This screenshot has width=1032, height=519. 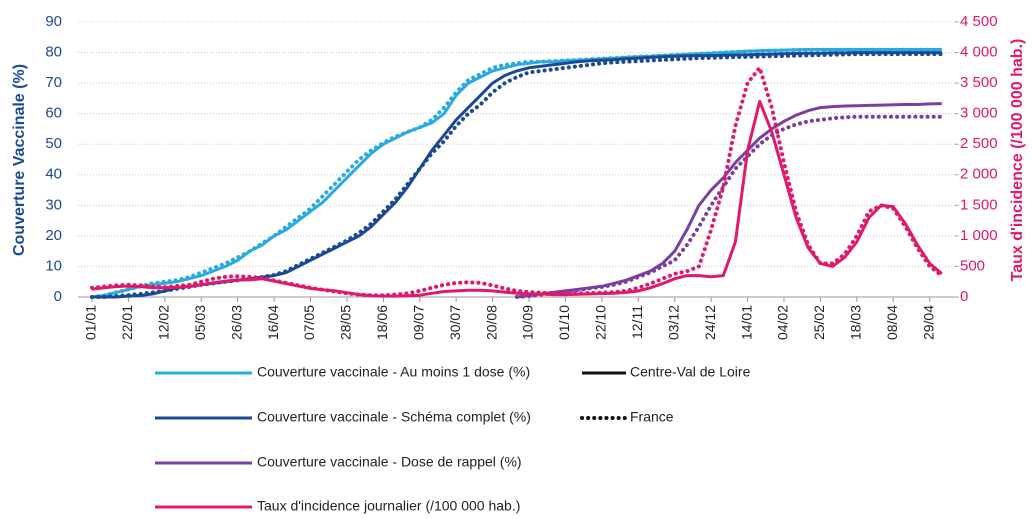 I want to click on y-tick-label: 70, so click(x=53, y=82).